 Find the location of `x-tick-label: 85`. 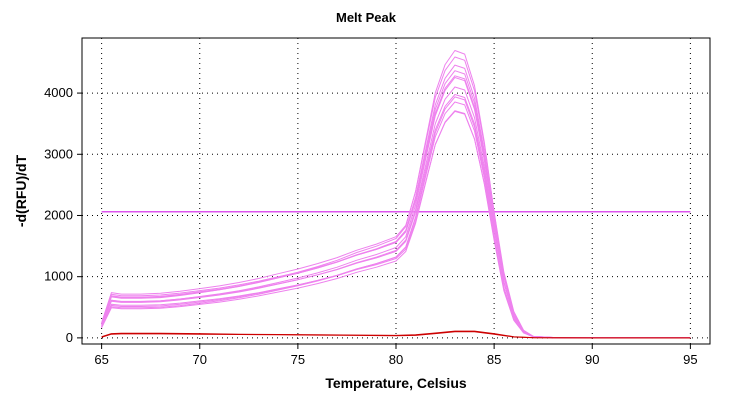

x-tick-label: 85 is located at coordinates (494, 359).